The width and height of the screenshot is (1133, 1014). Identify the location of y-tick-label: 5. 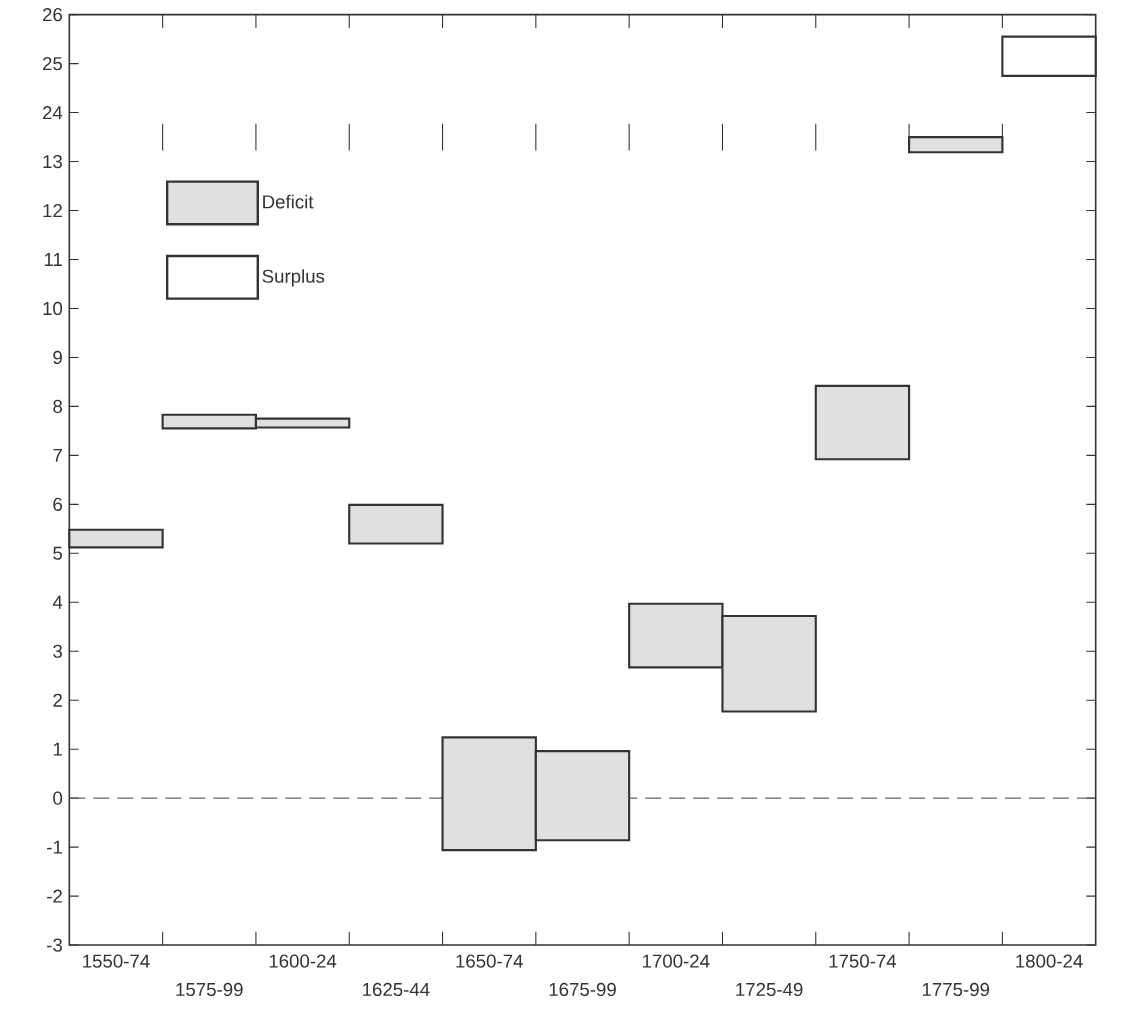
(58, 553).